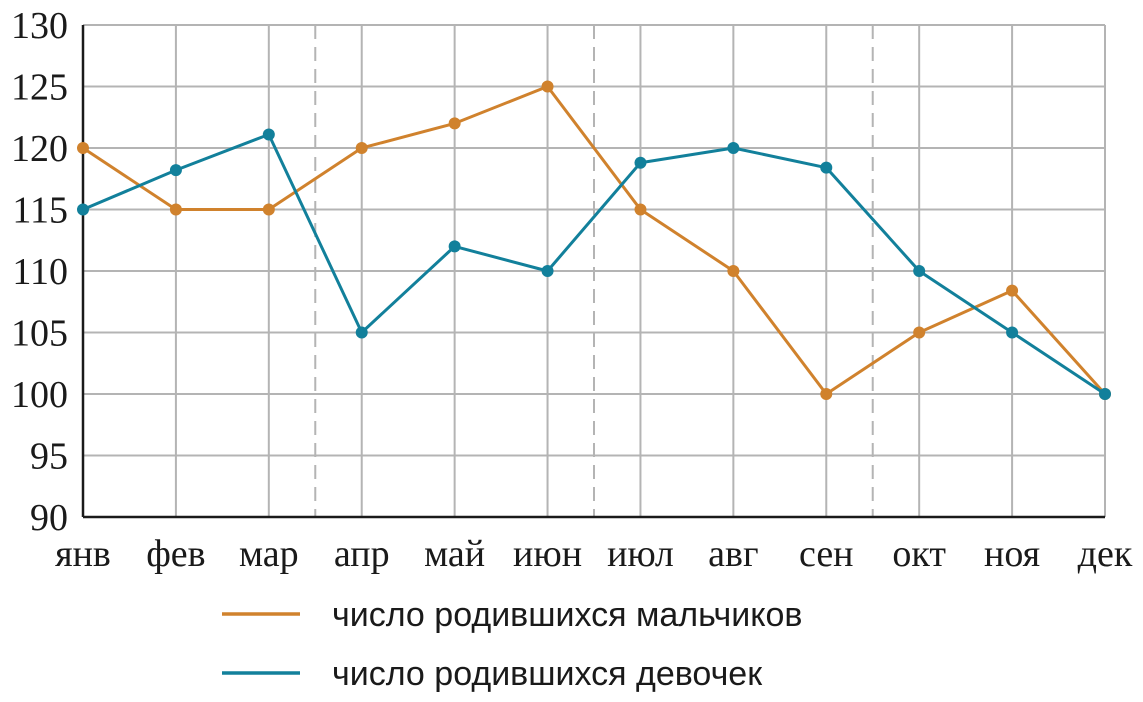 The width and height of the screenshot is (1143, 702). I want to click on y-tick-label: 100, so click(39, 395).